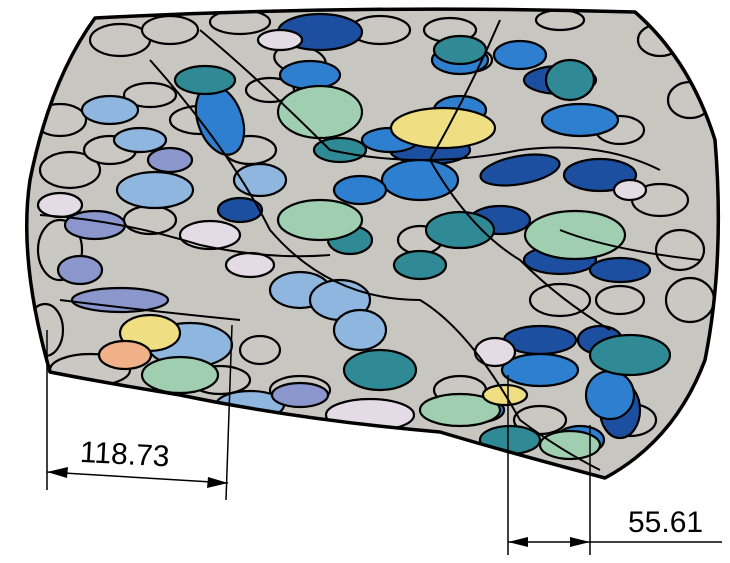 The height and width of the screenshot is (563, 730). Describe the element at coordinates (139, 412) in the screenshot. I see `dimension-left: 118.73` at that location.